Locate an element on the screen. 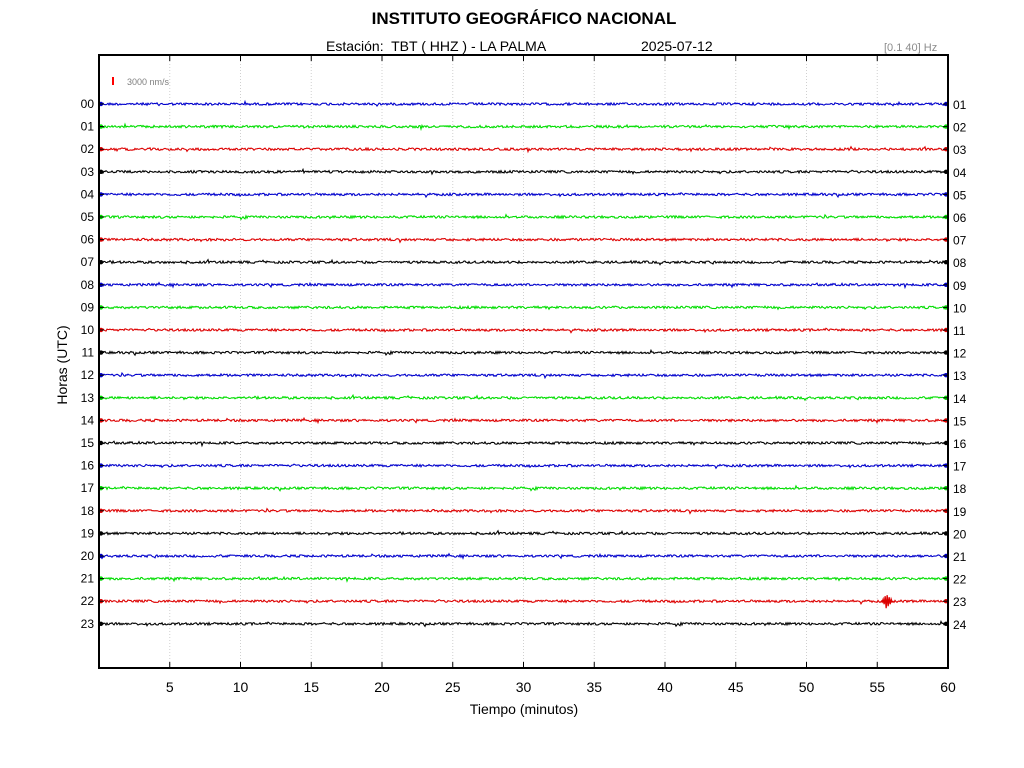 This screenshot has width=1024, height=768. x-tick-label: 40 is located at coordinates (665, 687).